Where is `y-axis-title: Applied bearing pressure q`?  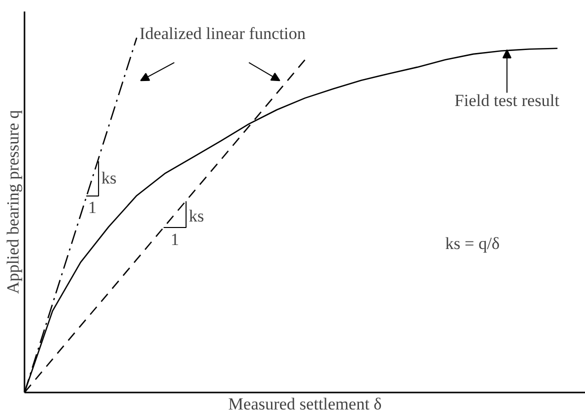
y-axis-title: Applied bearing pressure q is located at coordinates (13, 202).